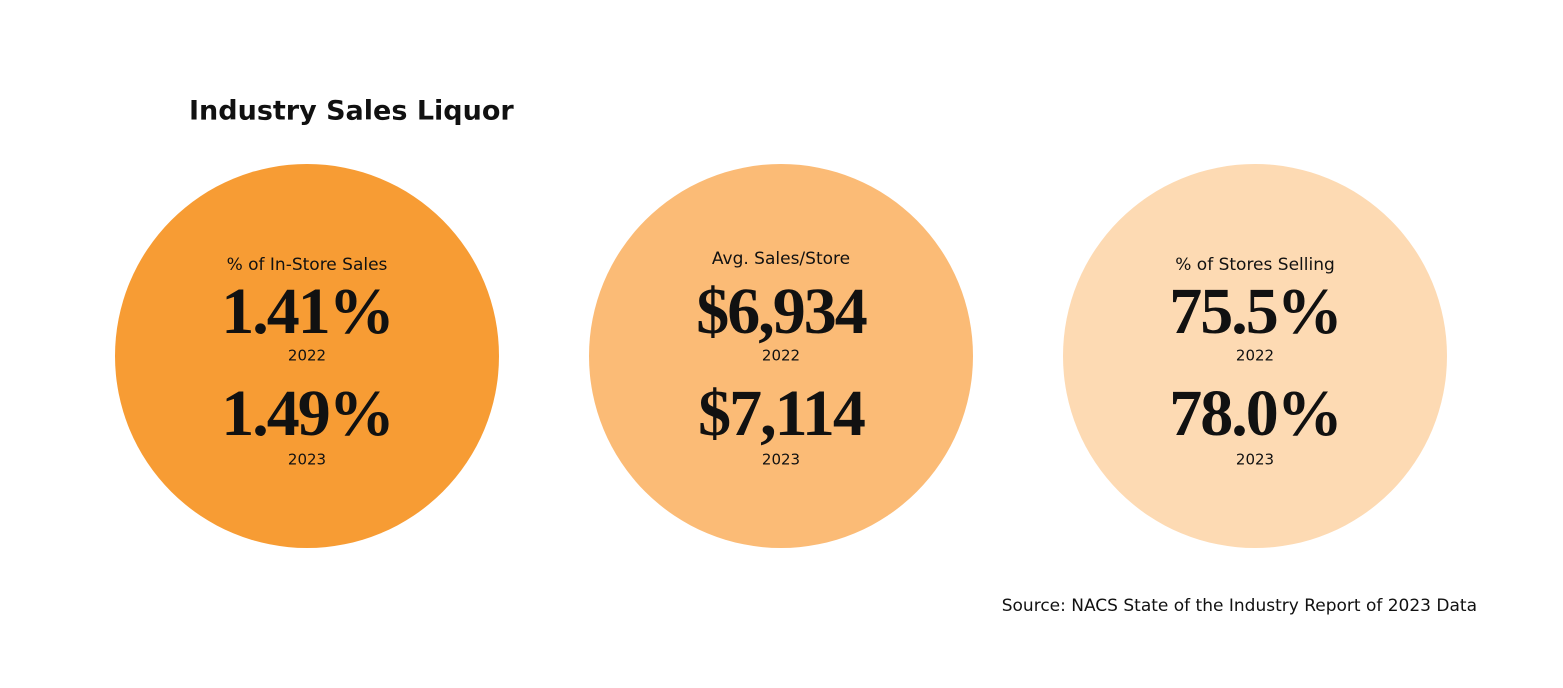  Describe the element at coordinates (1255, 413) in the screenshot. I see `metric-value: 78.0%` at that location.